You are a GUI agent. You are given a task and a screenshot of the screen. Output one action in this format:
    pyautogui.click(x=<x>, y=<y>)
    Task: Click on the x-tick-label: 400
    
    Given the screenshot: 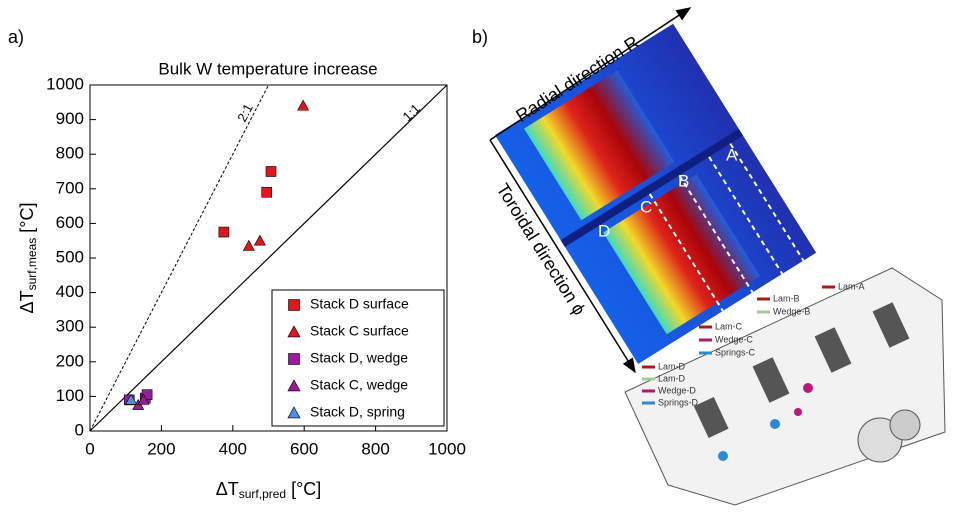 What is the action you would take?
    pyautogui.click(x=233, y=448)
    